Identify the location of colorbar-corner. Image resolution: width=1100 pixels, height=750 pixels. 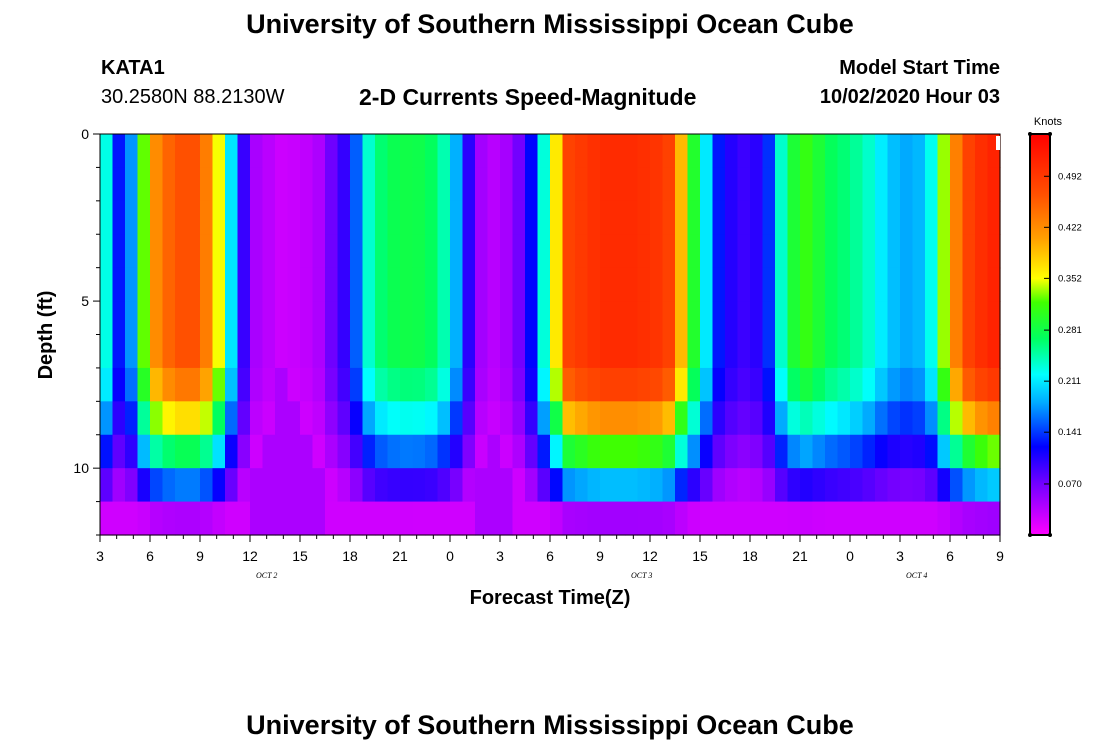
(1030, 535).